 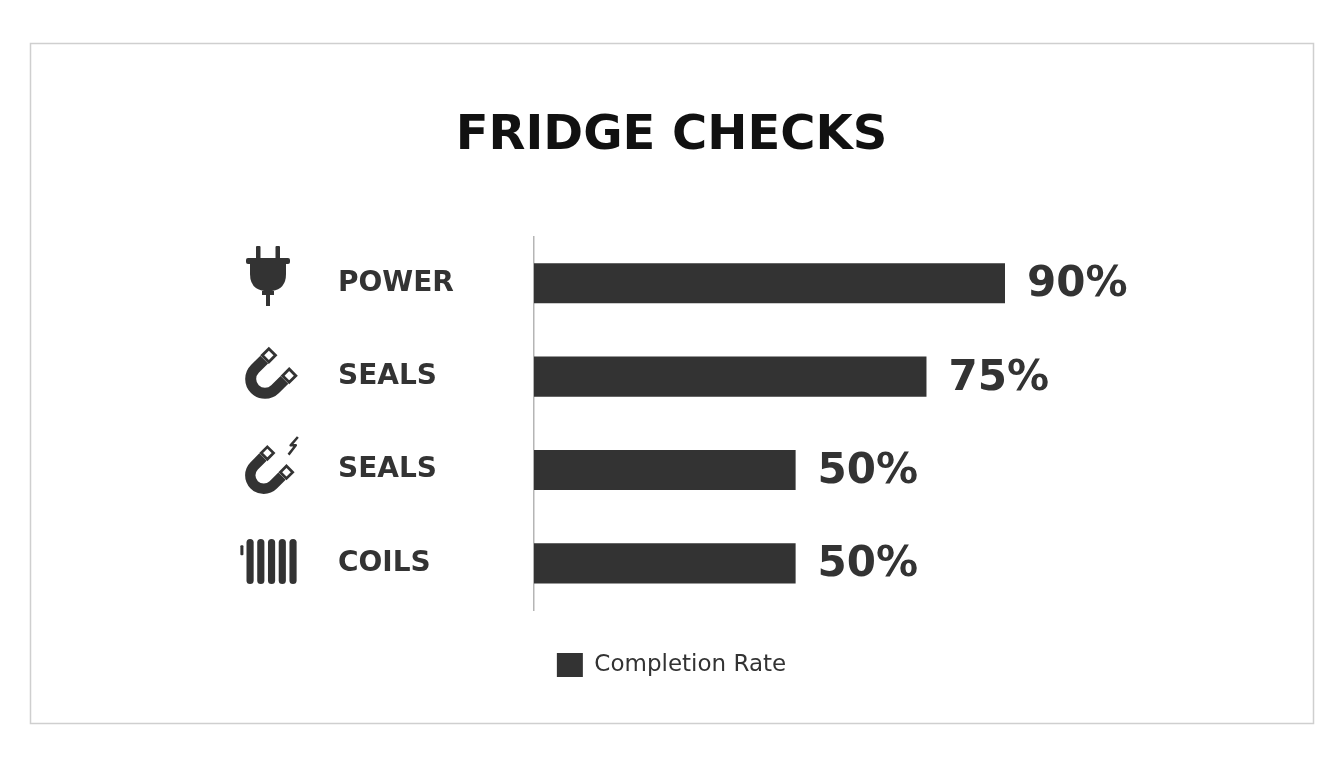 I want to click on chart-title: FRIDGE CHECKS, so click(x=671, y=132).